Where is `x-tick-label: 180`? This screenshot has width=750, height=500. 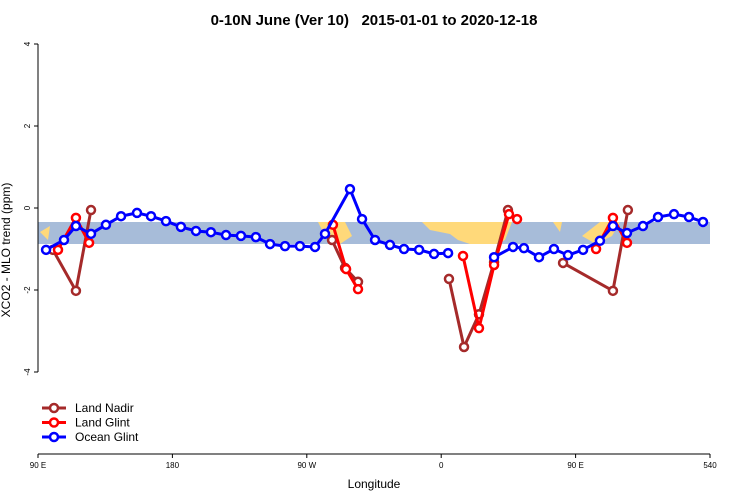
x-tick-label: 180 is located at coordinates (173, 465).